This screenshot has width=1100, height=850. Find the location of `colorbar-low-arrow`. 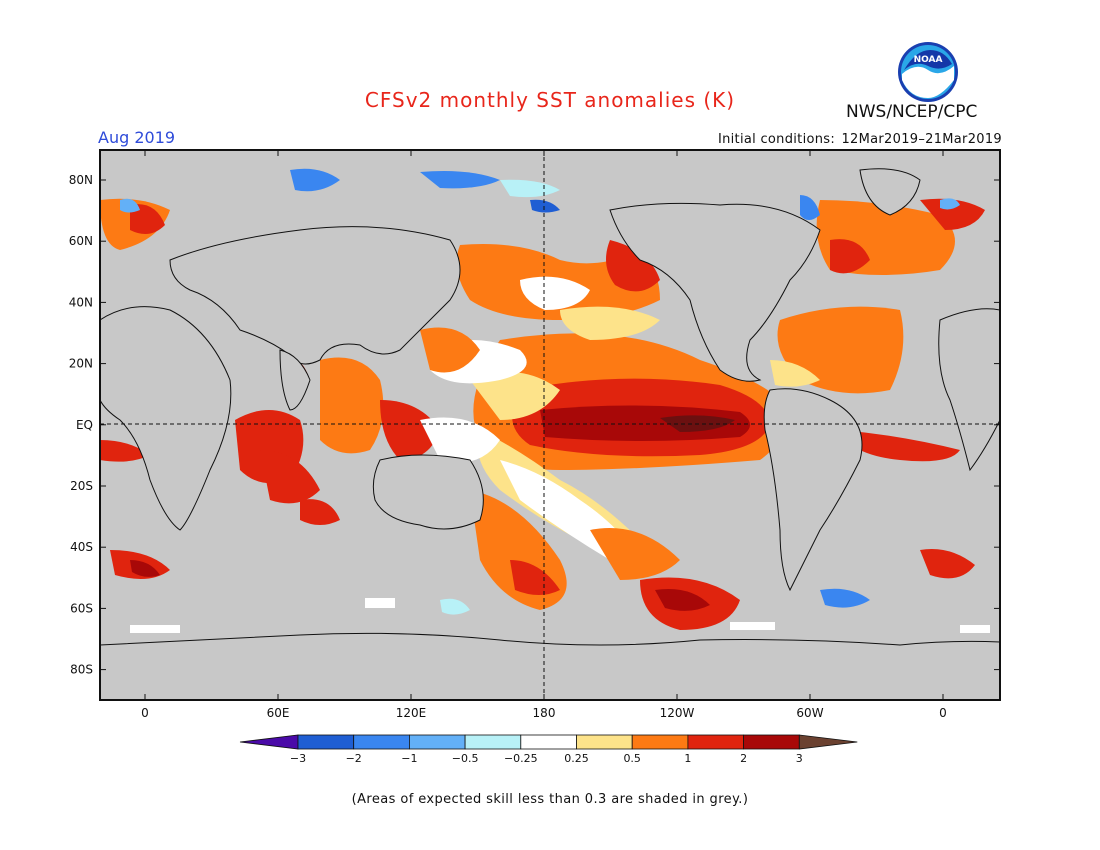

colorbar-low-arrow is located at coordinates (269, 742).